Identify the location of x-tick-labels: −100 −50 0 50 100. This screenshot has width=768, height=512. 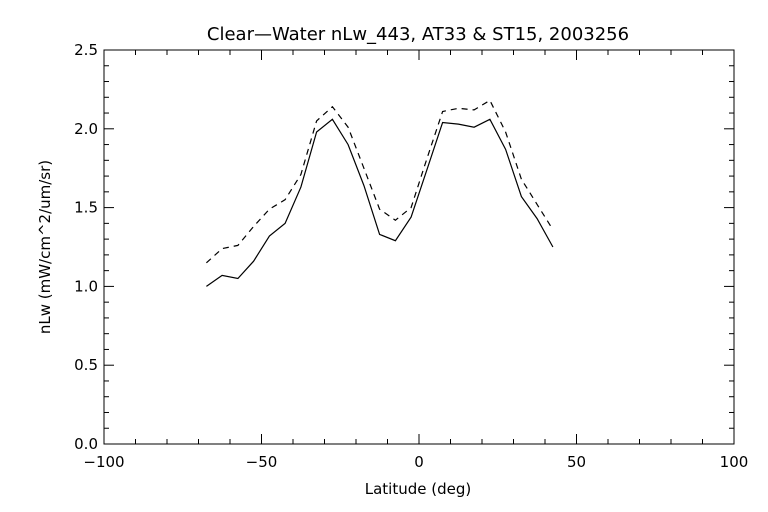
(415, 462).